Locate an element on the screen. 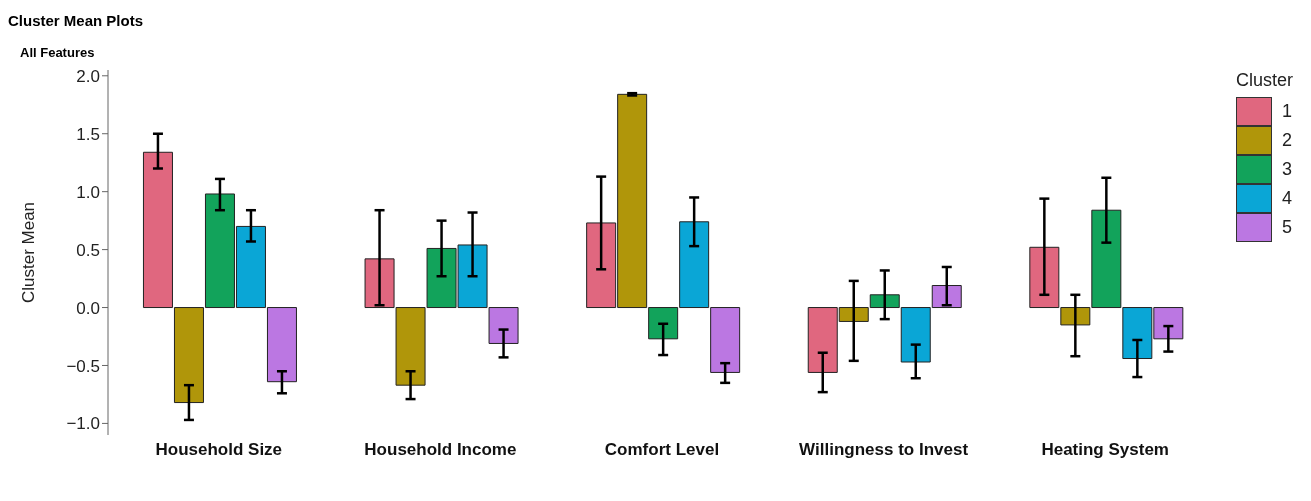 The height and width of the screenshot is (501, 1311). y-tick-label: 0.5 is located at coordinates (88, 250).